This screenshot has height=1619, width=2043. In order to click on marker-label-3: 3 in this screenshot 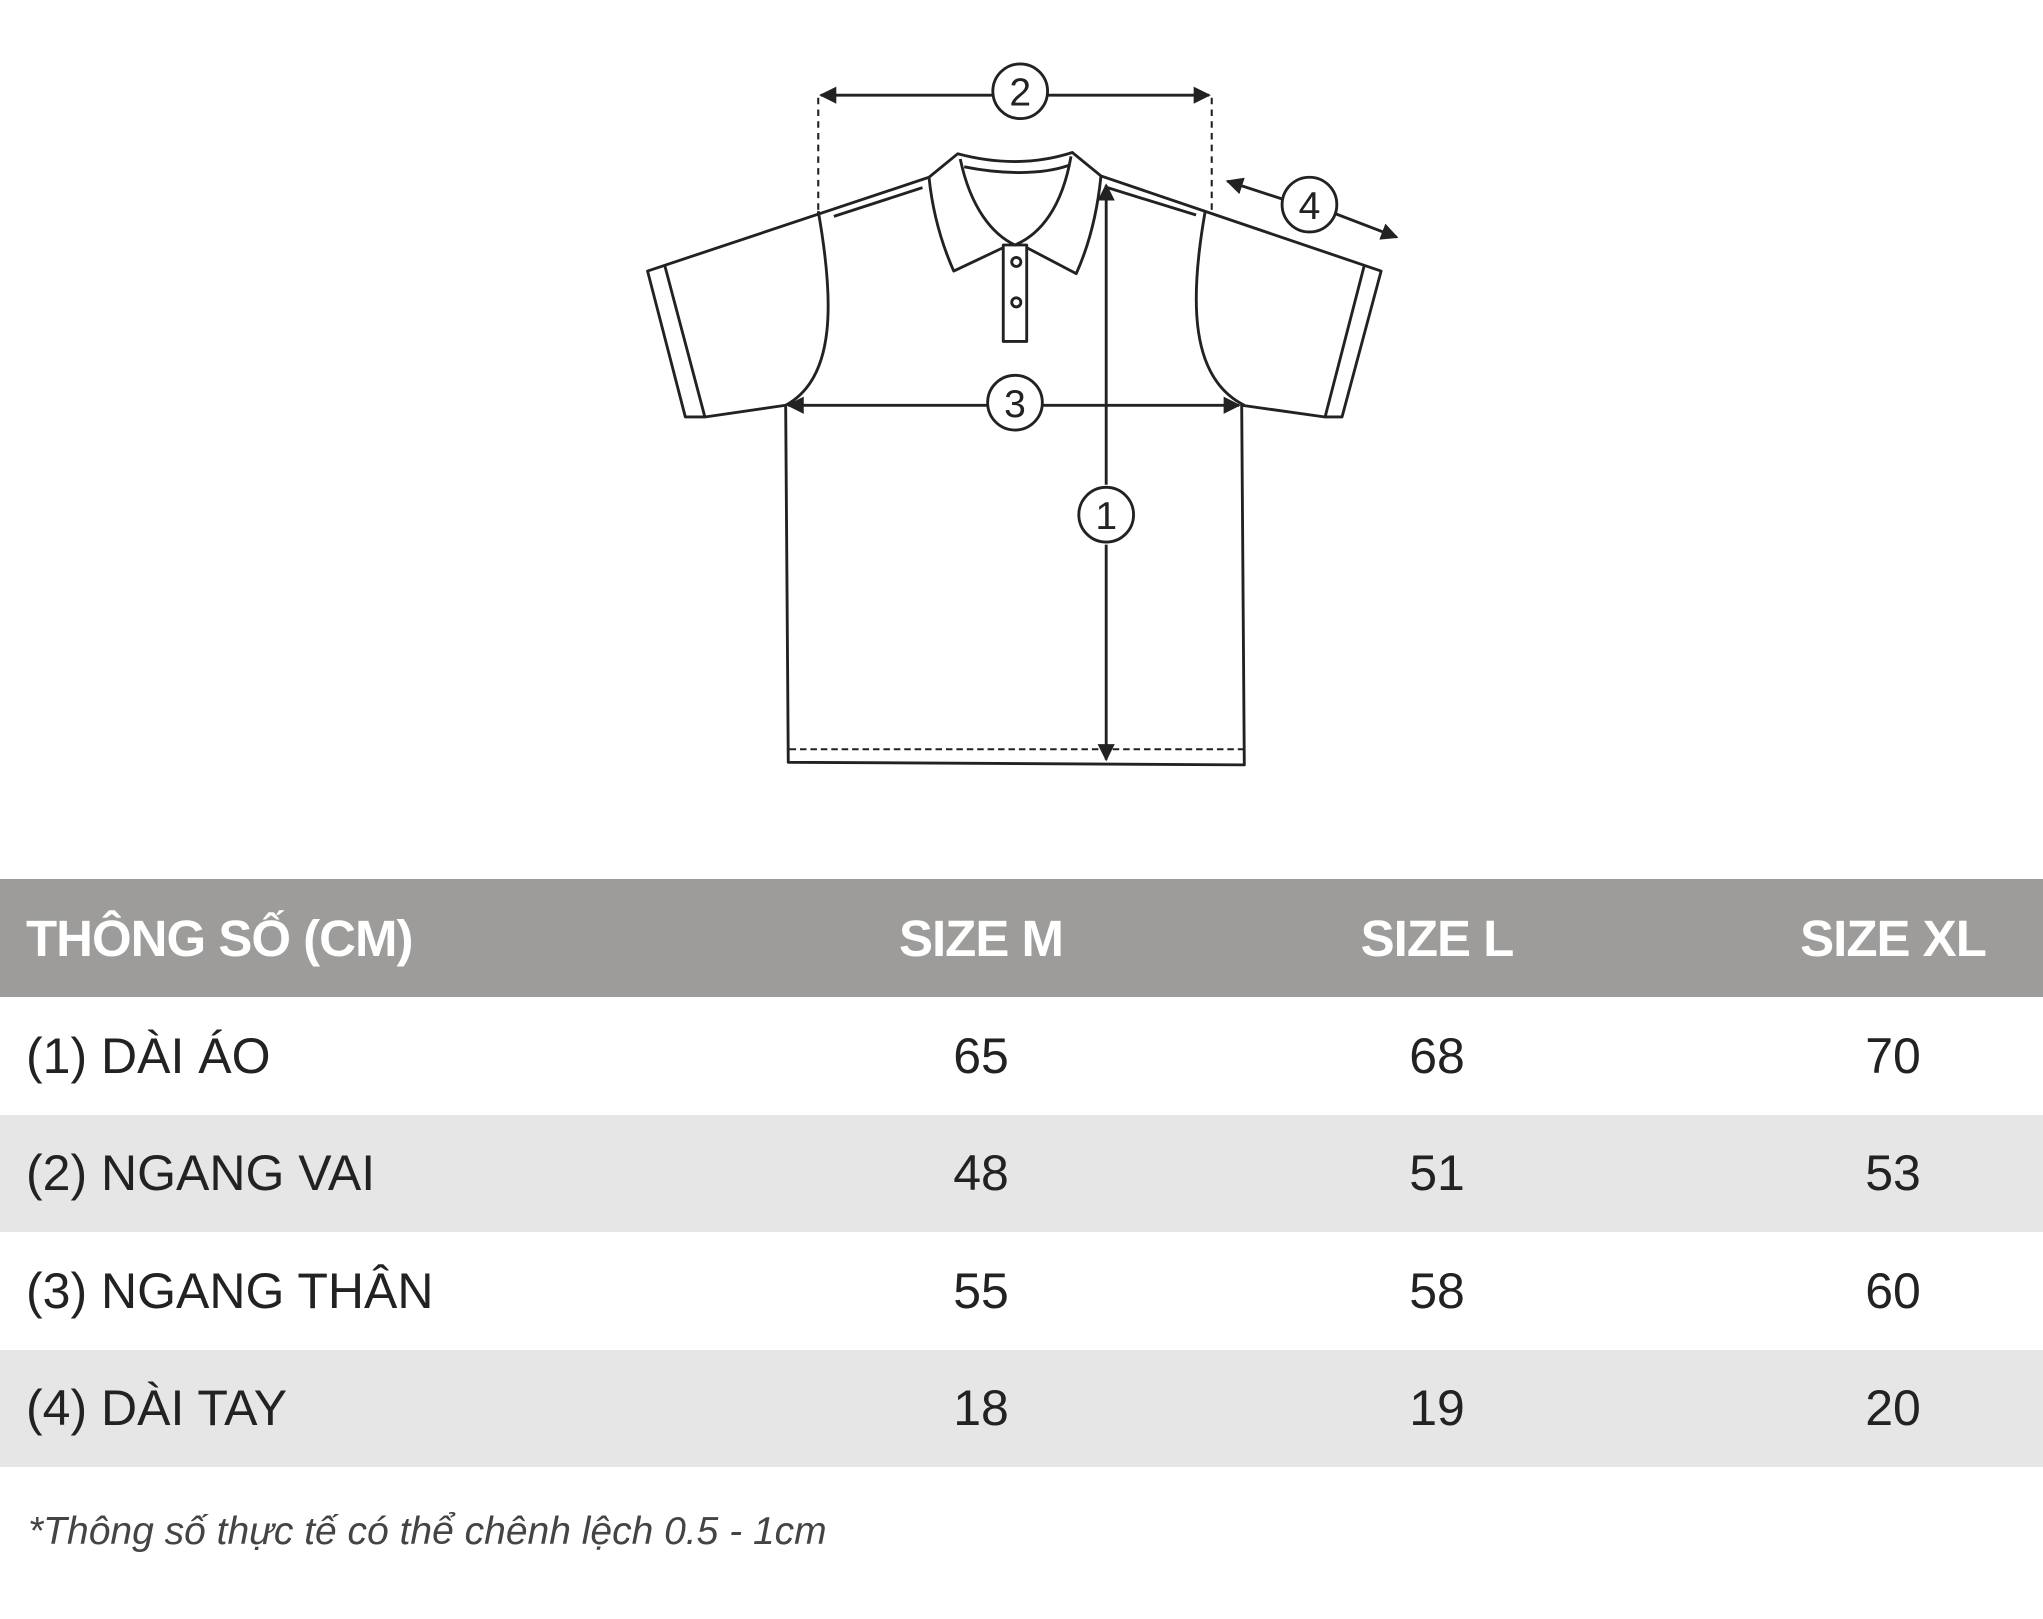, I will do `click(1015, 404)`.